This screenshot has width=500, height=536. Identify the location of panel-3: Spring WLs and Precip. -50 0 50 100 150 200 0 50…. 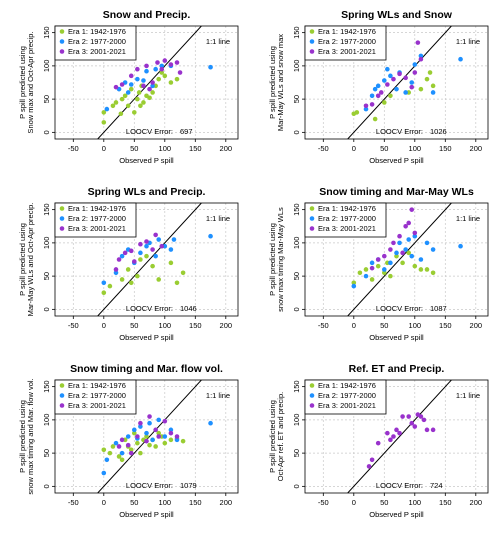
(128, 264).